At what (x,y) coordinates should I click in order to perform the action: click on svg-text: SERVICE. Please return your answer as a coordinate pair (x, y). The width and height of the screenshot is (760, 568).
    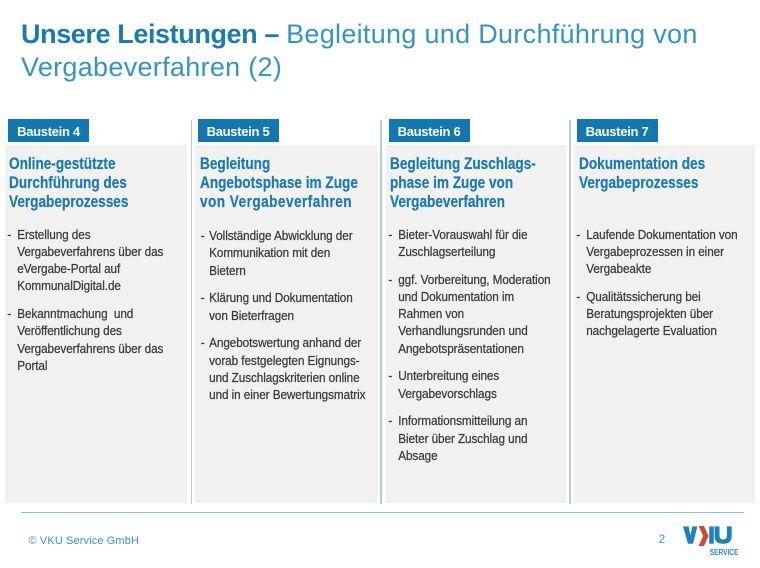
    Looking at the image, I should click on (724, 552).